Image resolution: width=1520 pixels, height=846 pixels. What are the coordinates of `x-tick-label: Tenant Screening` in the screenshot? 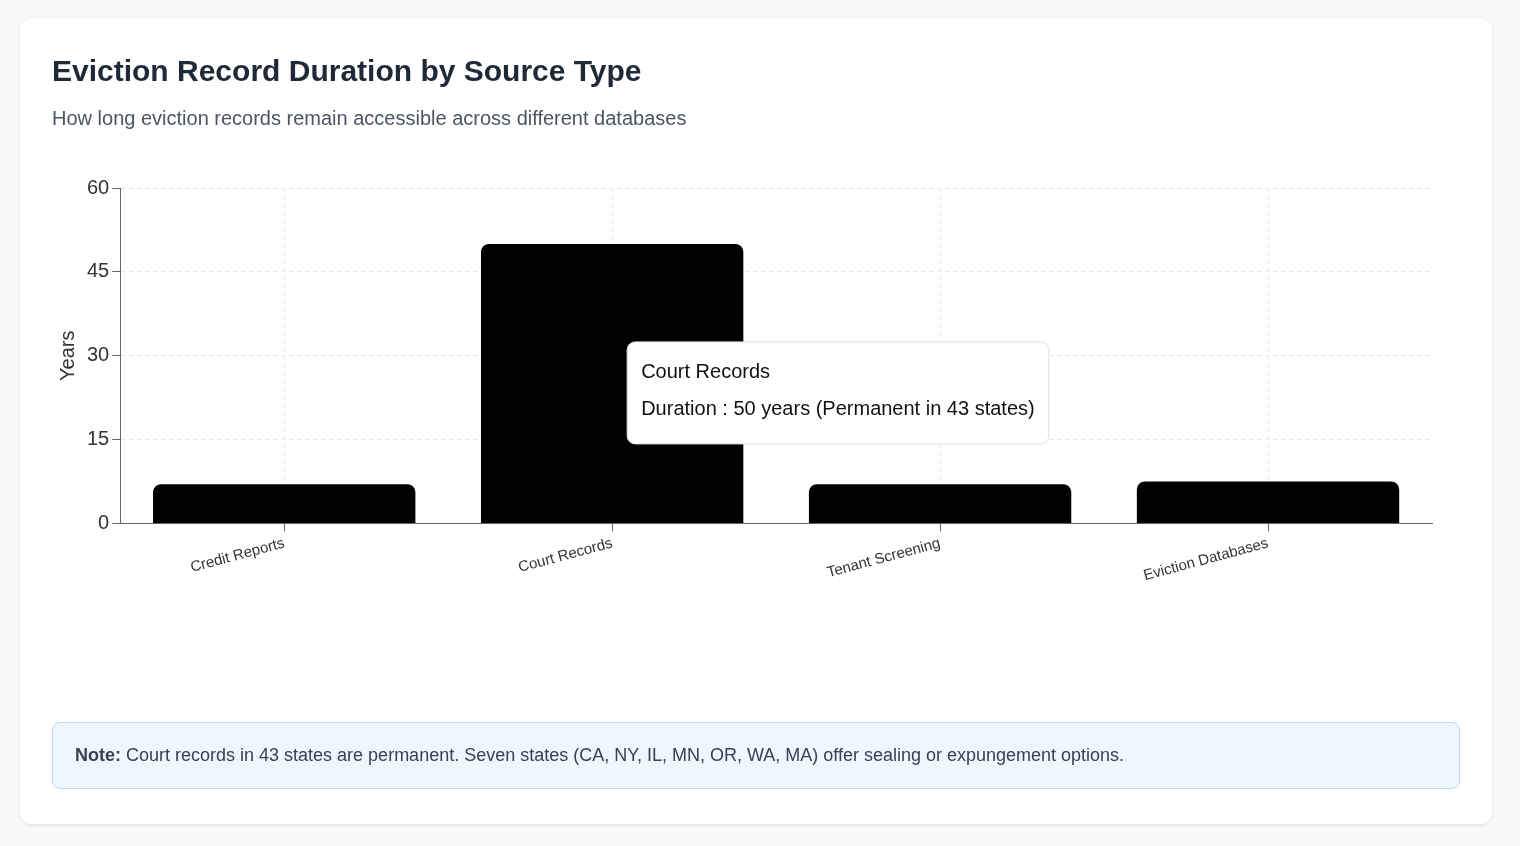 It's located at (883, 557).